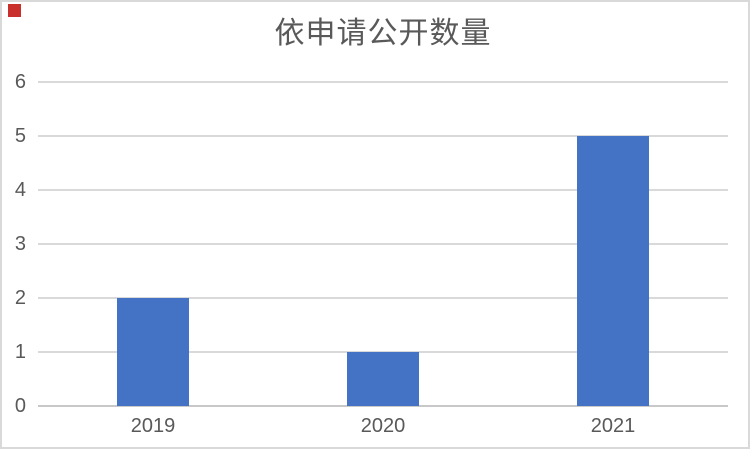 The width and height of the screenshot is (752, 452). I want to click on y-tick-label: 6, so click(20, 82).